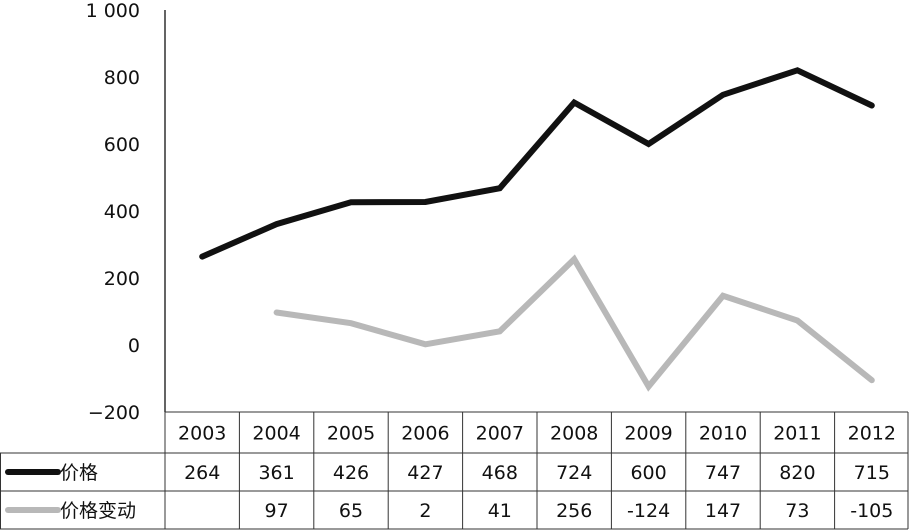 The height and width of the screenshot is (531, 909). What do you see at coordinates (648, 511) in the screenshot?
I see `data-label: -124` at bounding box center [648, 511].